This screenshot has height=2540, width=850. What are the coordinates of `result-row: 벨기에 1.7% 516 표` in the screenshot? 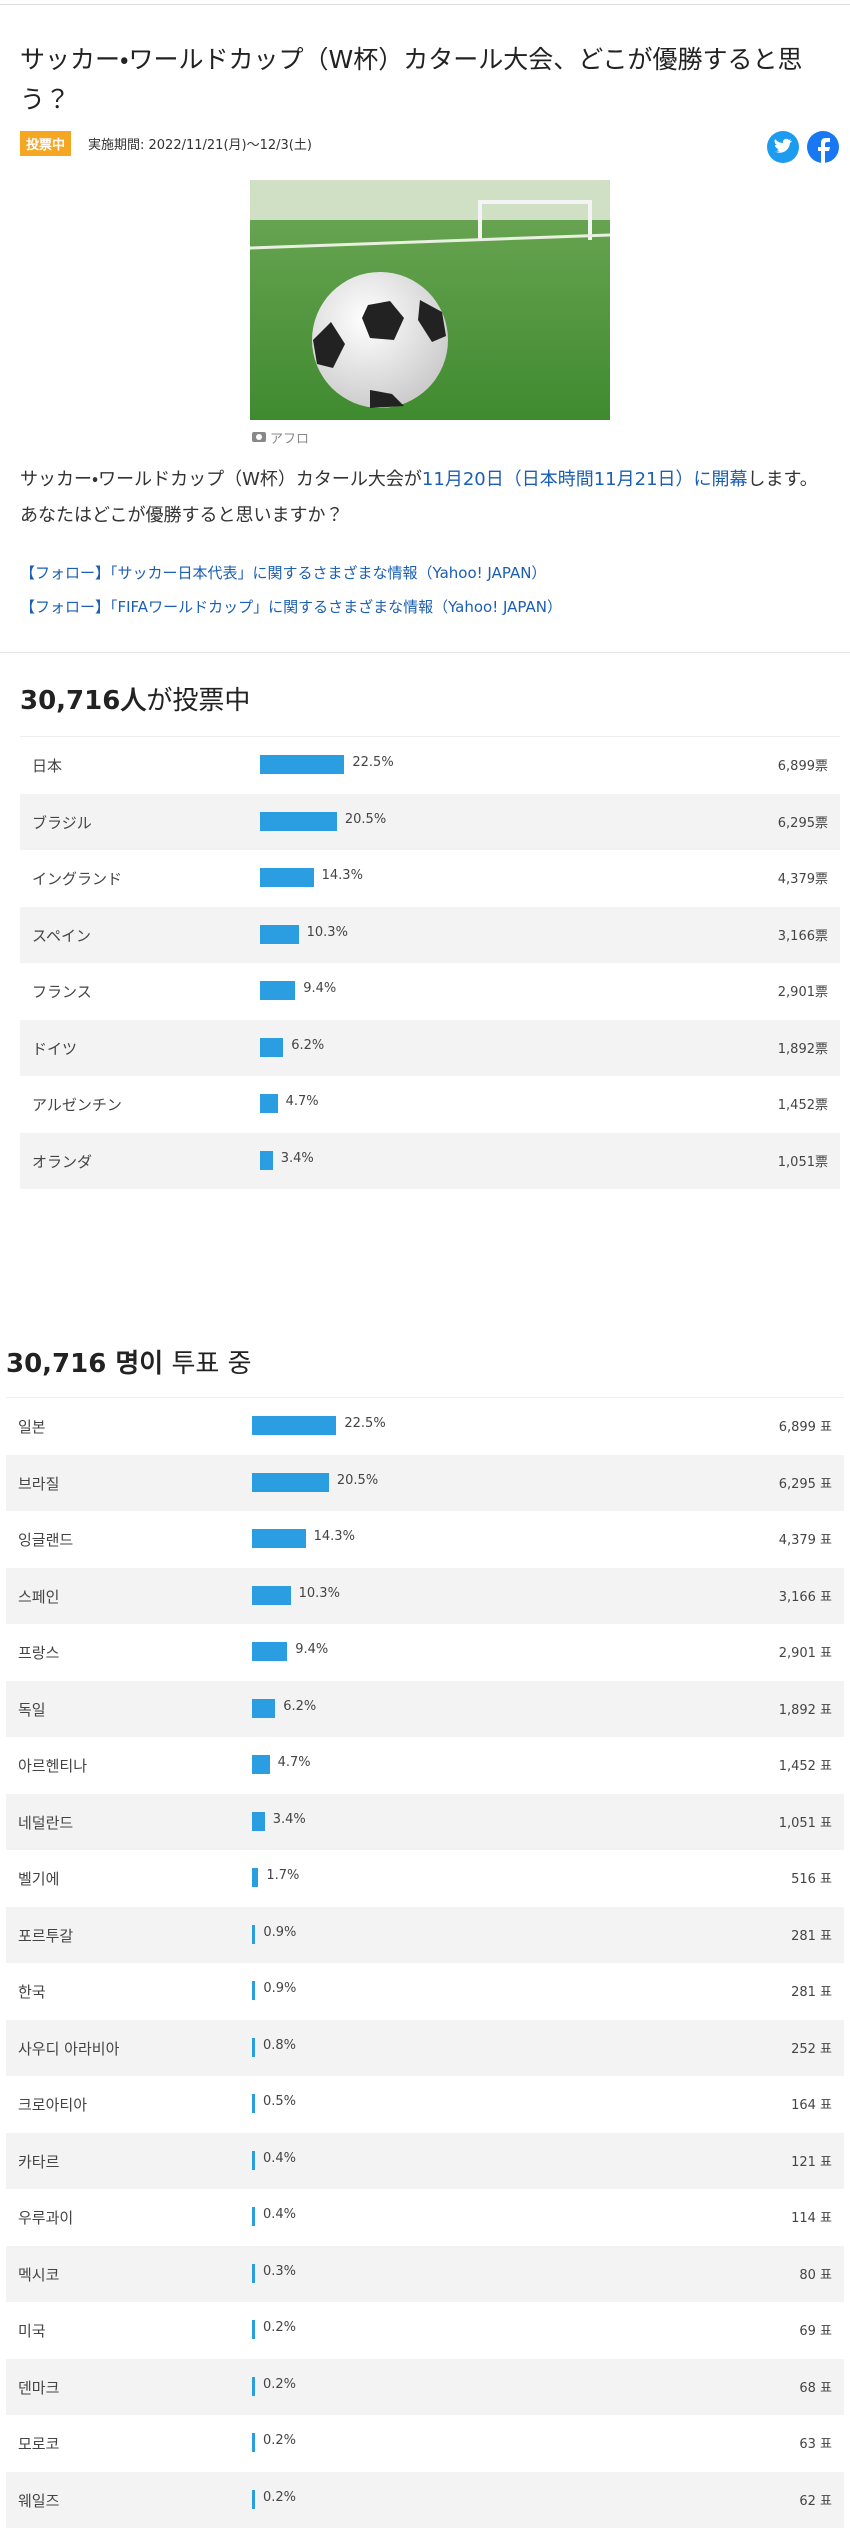 It's located at (425, 1878).